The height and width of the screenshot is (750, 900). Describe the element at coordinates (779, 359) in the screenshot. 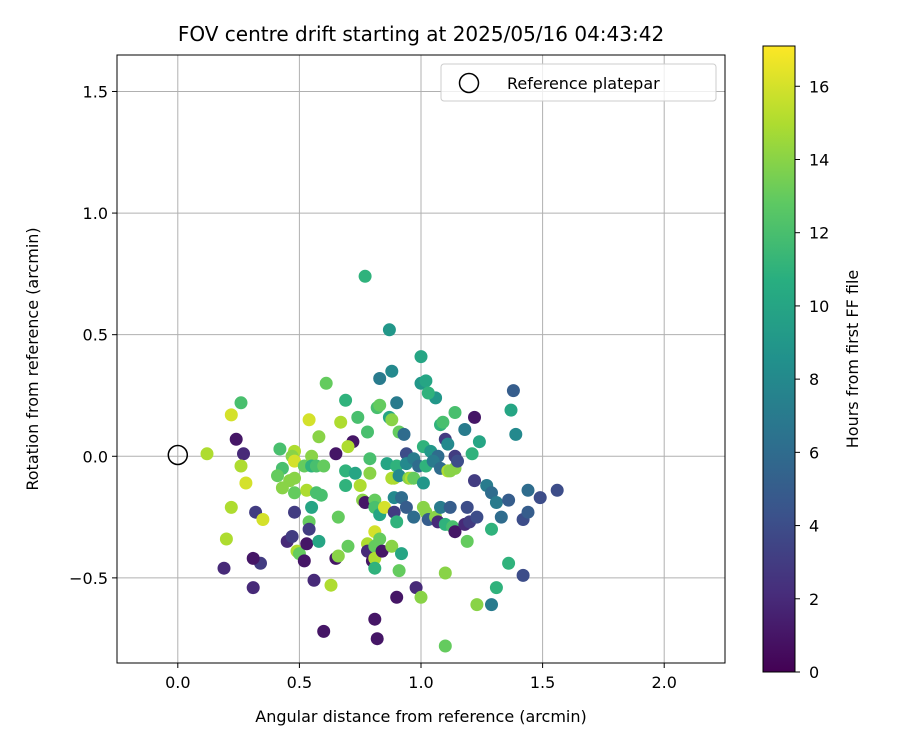

I see `colorbar-gradient` at that location.